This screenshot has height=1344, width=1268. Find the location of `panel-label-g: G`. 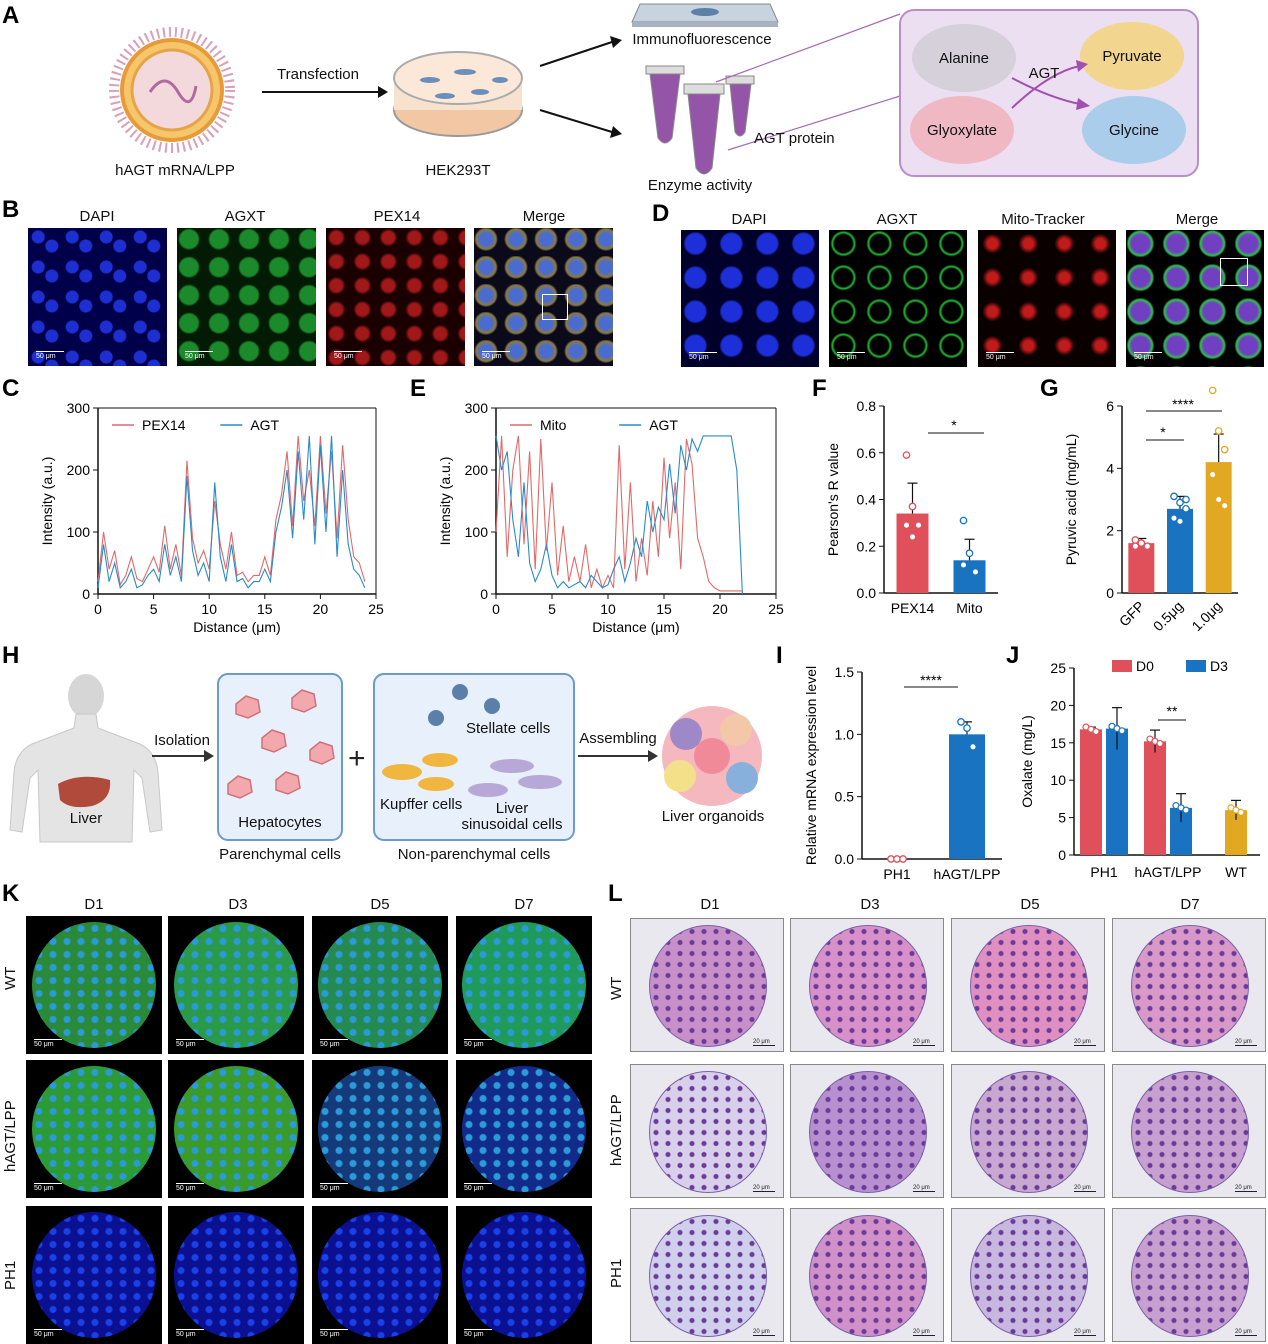

panel-label-g: G is located at coordinates (1049, 388).